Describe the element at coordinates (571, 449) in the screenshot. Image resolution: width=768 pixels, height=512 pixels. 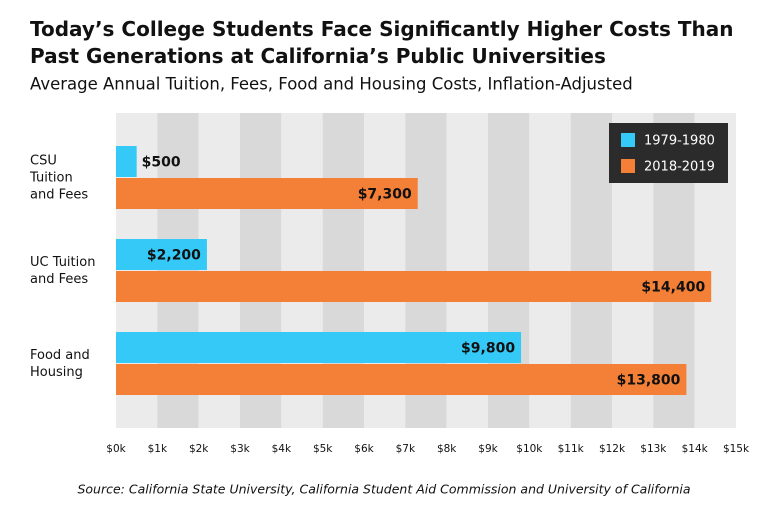
I see `x-tick-label: $11k` at that location.